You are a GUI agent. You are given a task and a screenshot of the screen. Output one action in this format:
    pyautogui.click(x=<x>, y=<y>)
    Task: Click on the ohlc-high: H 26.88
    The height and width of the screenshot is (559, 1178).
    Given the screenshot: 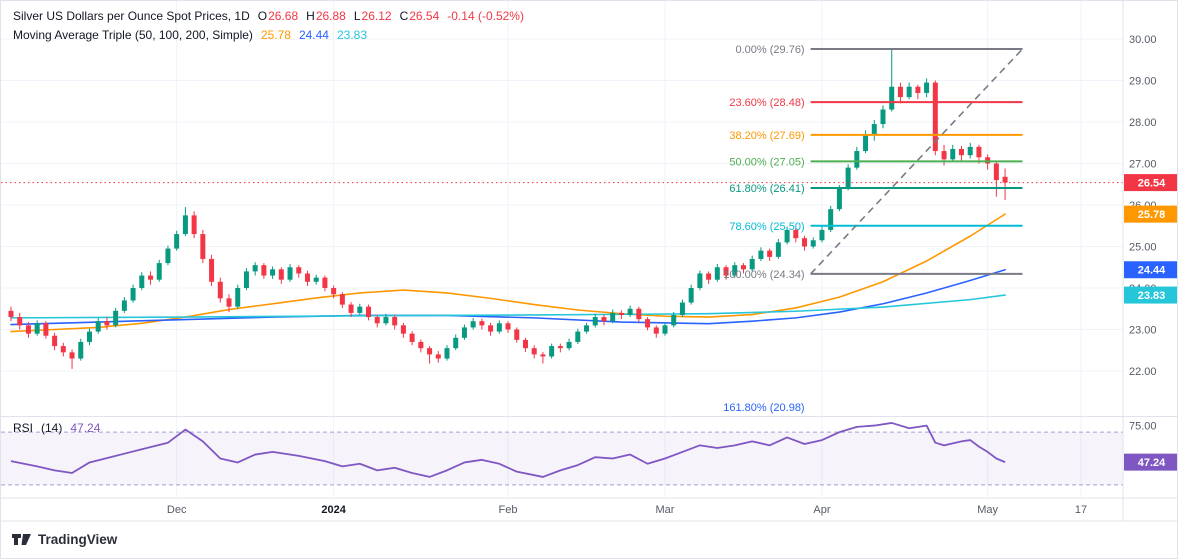 What is the action you would take?
    pyautogui.click(x=326, y=16)
    